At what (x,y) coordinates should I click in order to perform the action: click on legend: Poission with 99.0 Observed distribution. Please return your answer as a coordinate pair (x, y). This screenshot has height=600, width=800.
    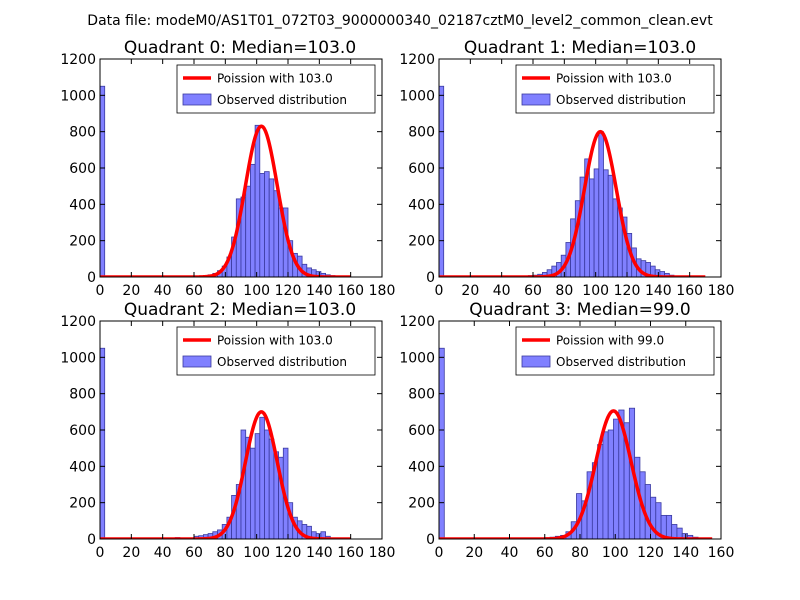
    Looking at the image, I should click on (615, 351).